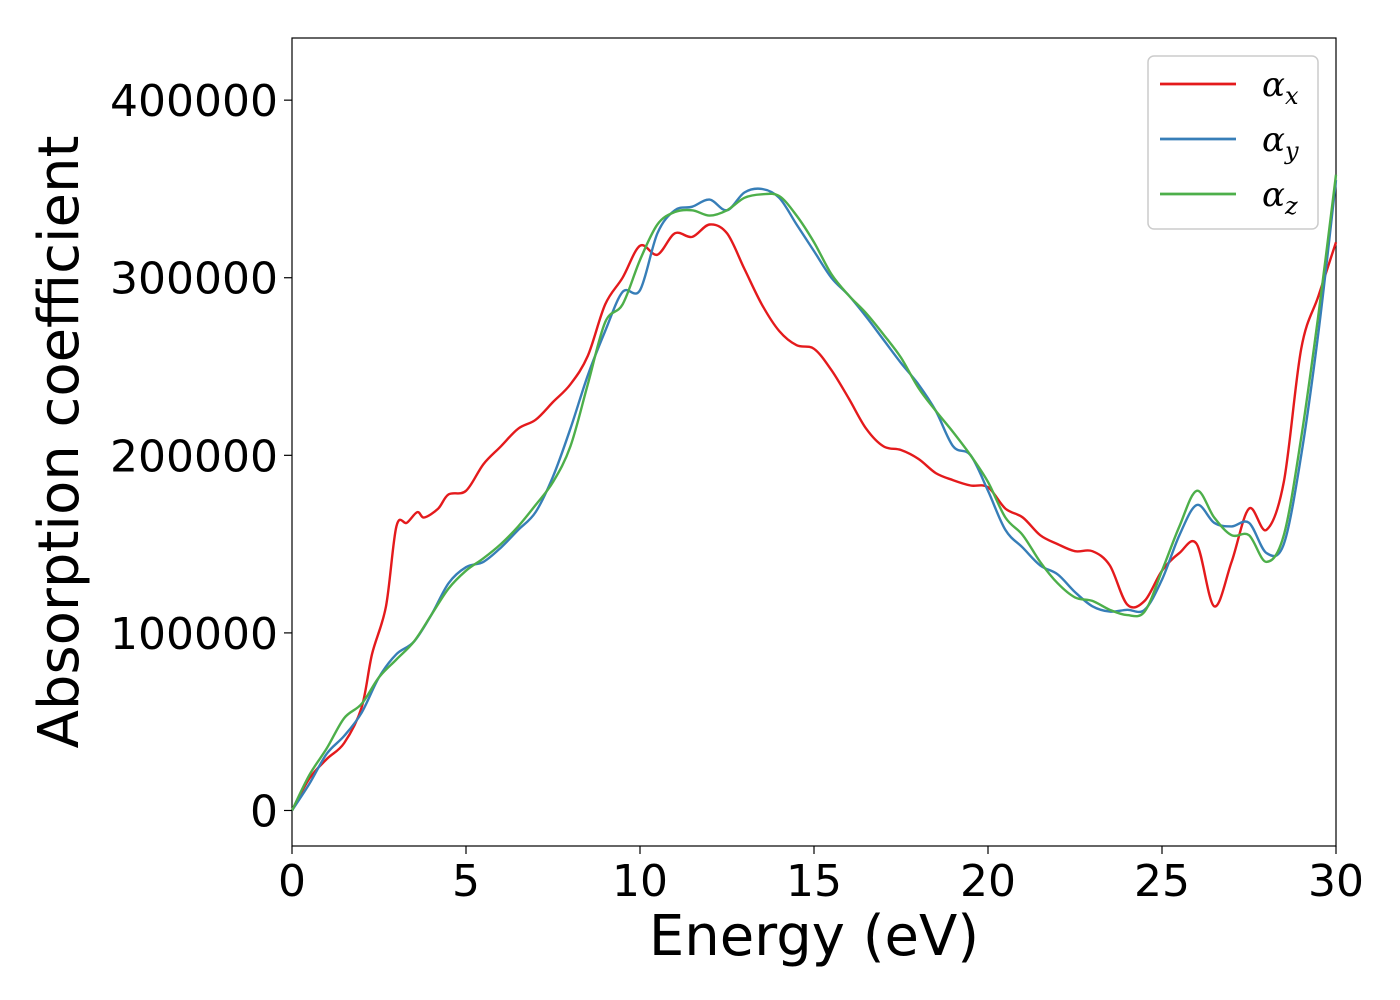 The width and height of the screenshot is (1400, 1000). What do you see at coordinates (640, 881) in the screenshot?
I see `x-tick-label: 10` at bounding box center [640, 881].